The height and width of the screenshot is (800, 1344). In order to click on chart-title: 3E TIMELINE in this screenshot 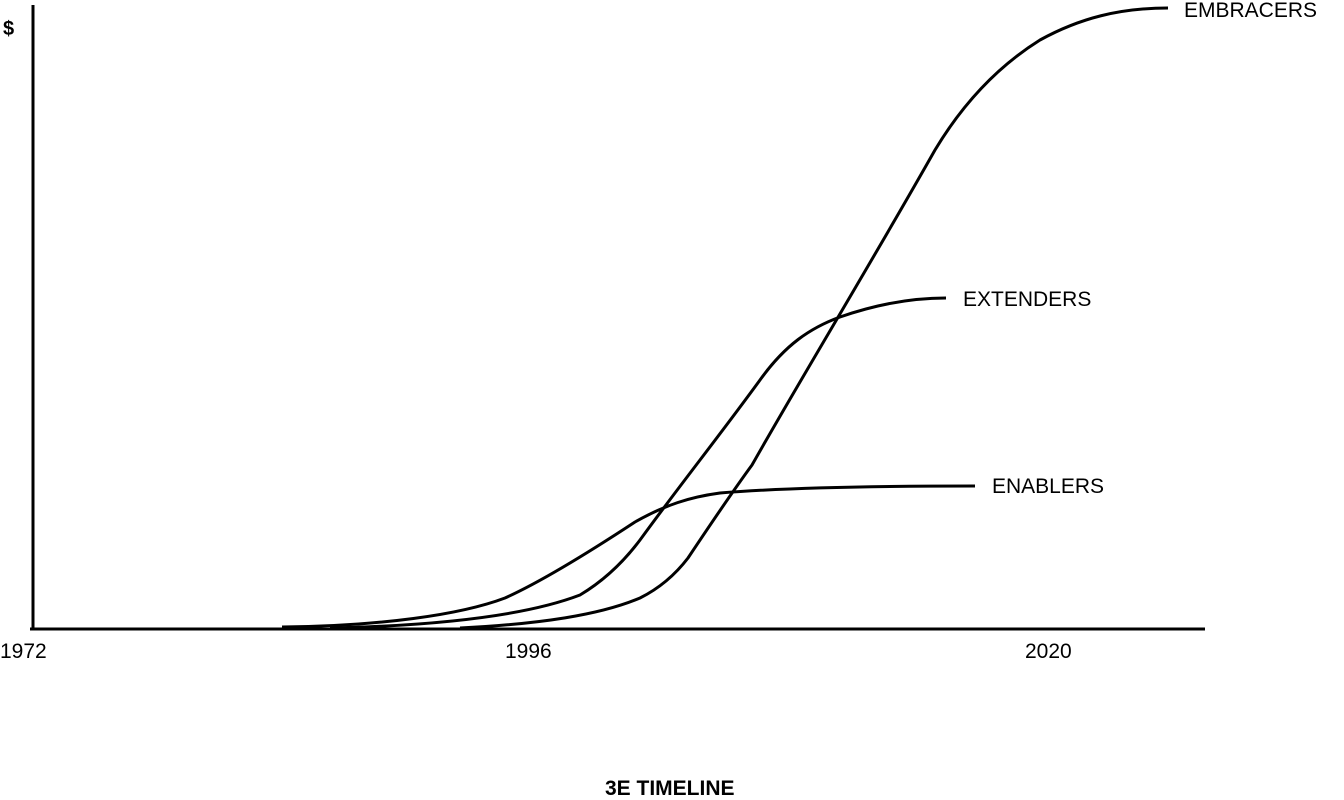, I will do `click(670, 788)`.